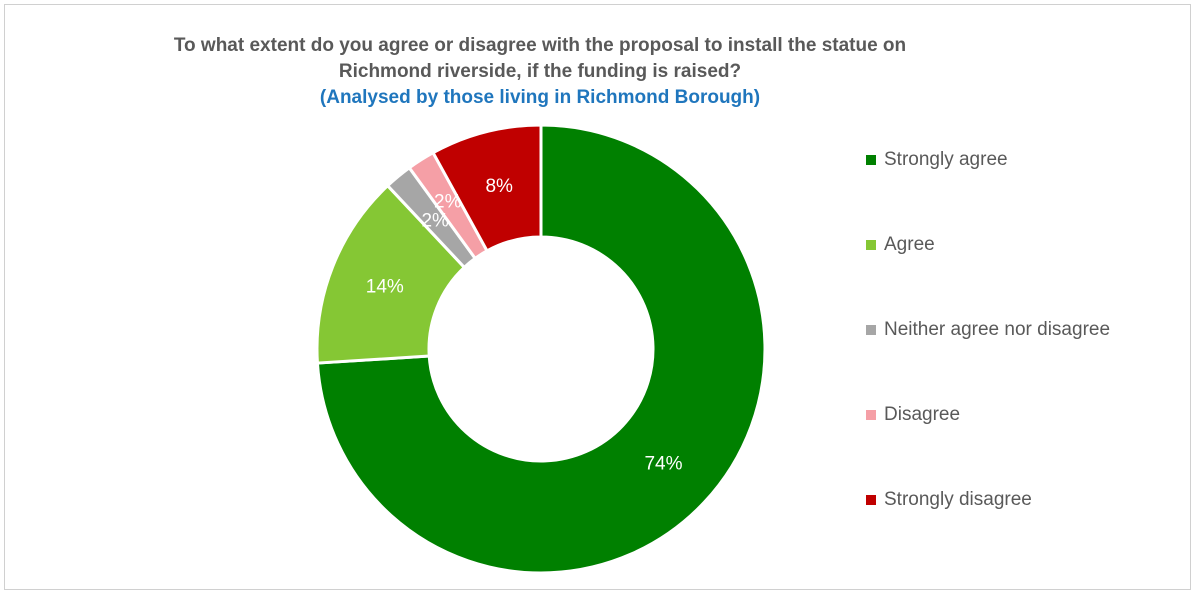 The height and width of the screenshot is (592, 1195). I want to click on legend-swatch-strongly-agree, so click(871, 160).